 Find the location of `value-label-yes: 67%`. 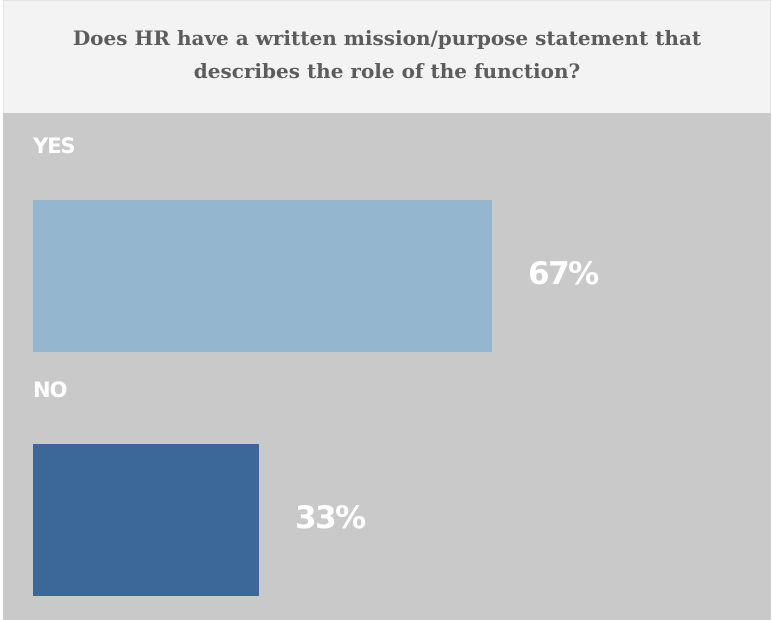

value-label-yes: 67% is located at coordinates (563, 274).